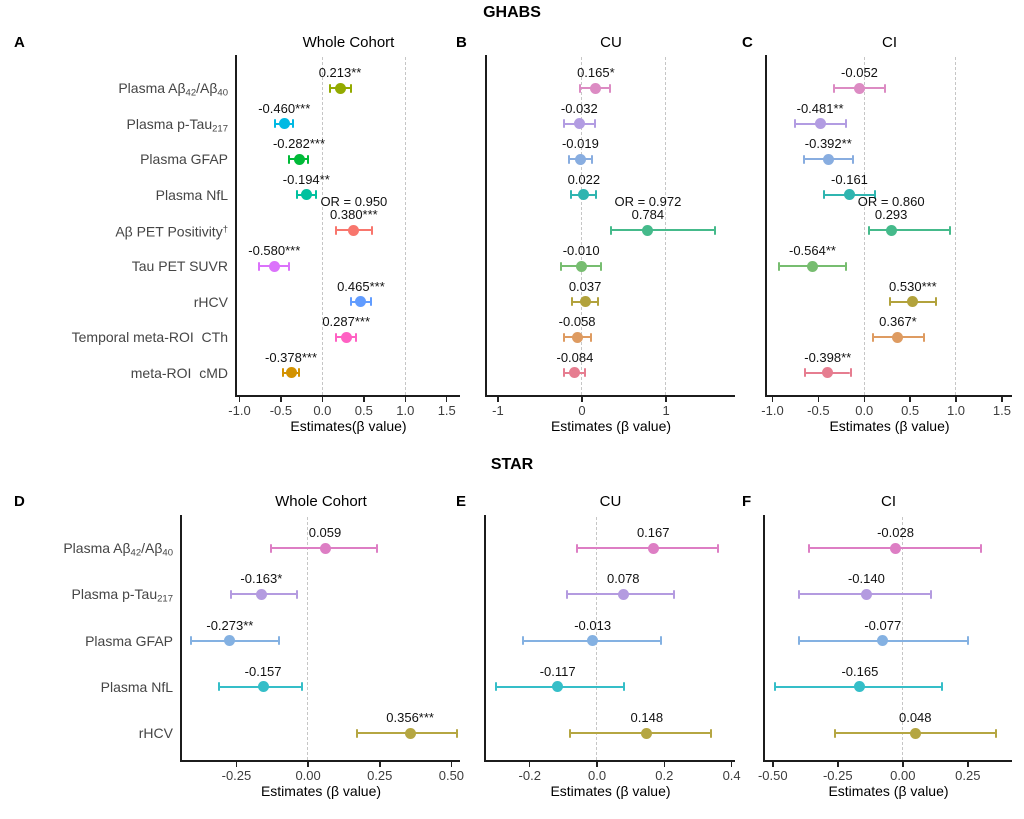  What do you see at coordinates (496, 687) in the screenshot?
I see `ci-cap-left-E-plasma-nfl` at bounding box center [496, 687].